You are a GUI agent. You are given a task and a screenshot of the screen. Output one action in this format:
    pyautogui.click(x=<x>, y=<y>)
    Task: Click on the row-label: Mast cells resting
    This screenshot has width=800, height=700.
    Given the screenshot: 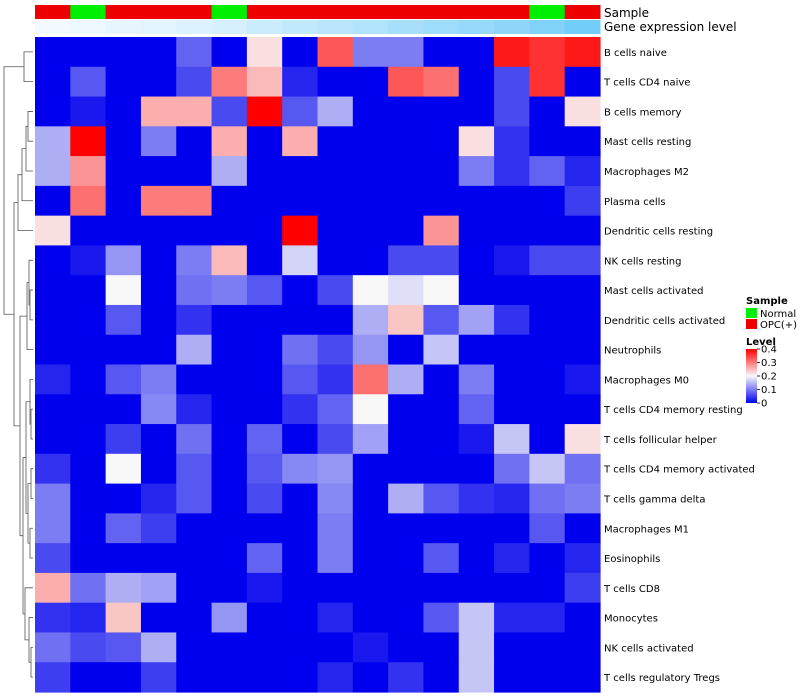 What is the action you would take?
    pyautogui.click(x=647, y=142)
    